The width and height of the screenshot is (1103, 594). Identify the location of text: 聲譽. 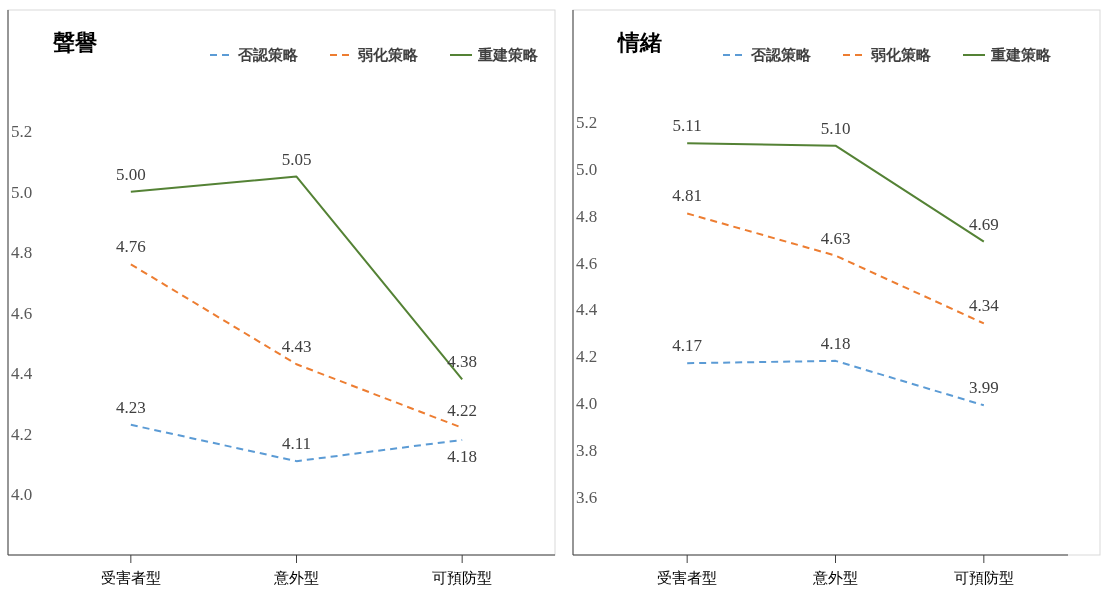
(75, 42).